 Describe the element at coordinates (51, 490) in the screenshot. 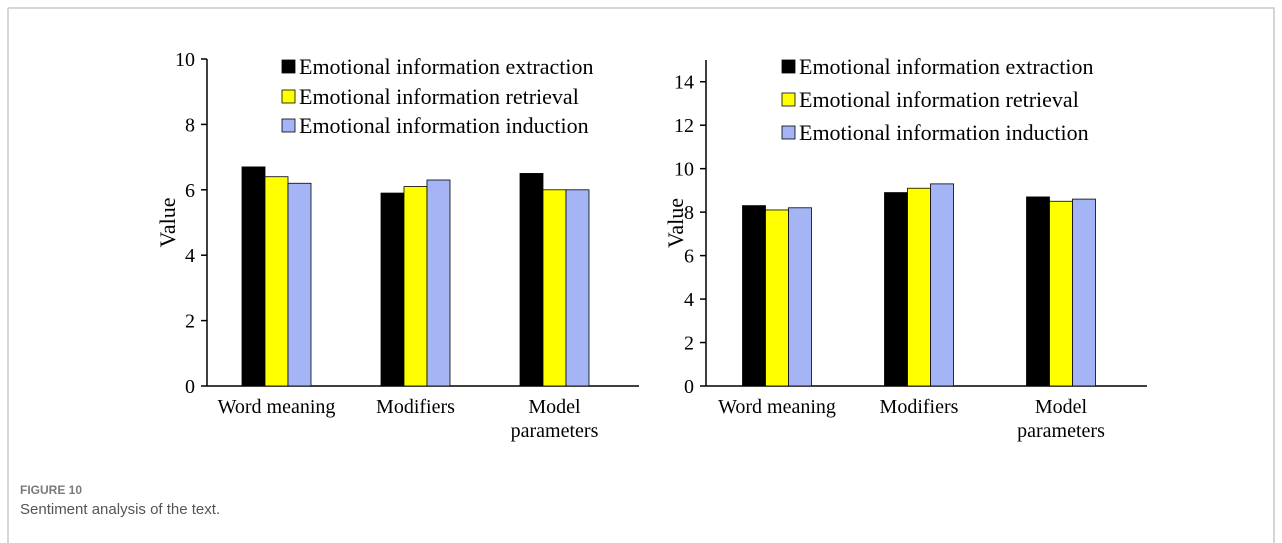

I see `figure-label: FIGURE 10` at that location.